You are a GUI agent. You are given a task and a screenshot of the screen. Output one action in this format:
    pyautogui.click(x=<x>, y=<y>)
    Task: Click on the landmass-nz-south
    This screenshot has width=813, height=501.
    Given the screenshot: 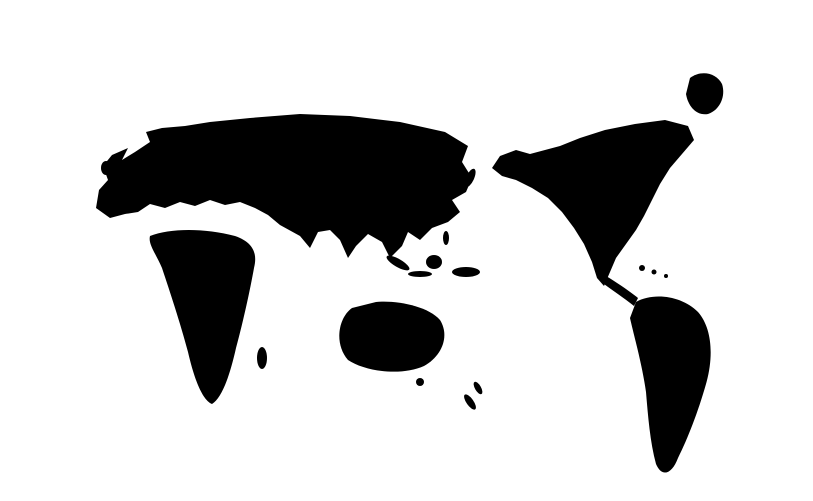 What is the action you would take?
    pyautogui.click(x=470, y=402)
    